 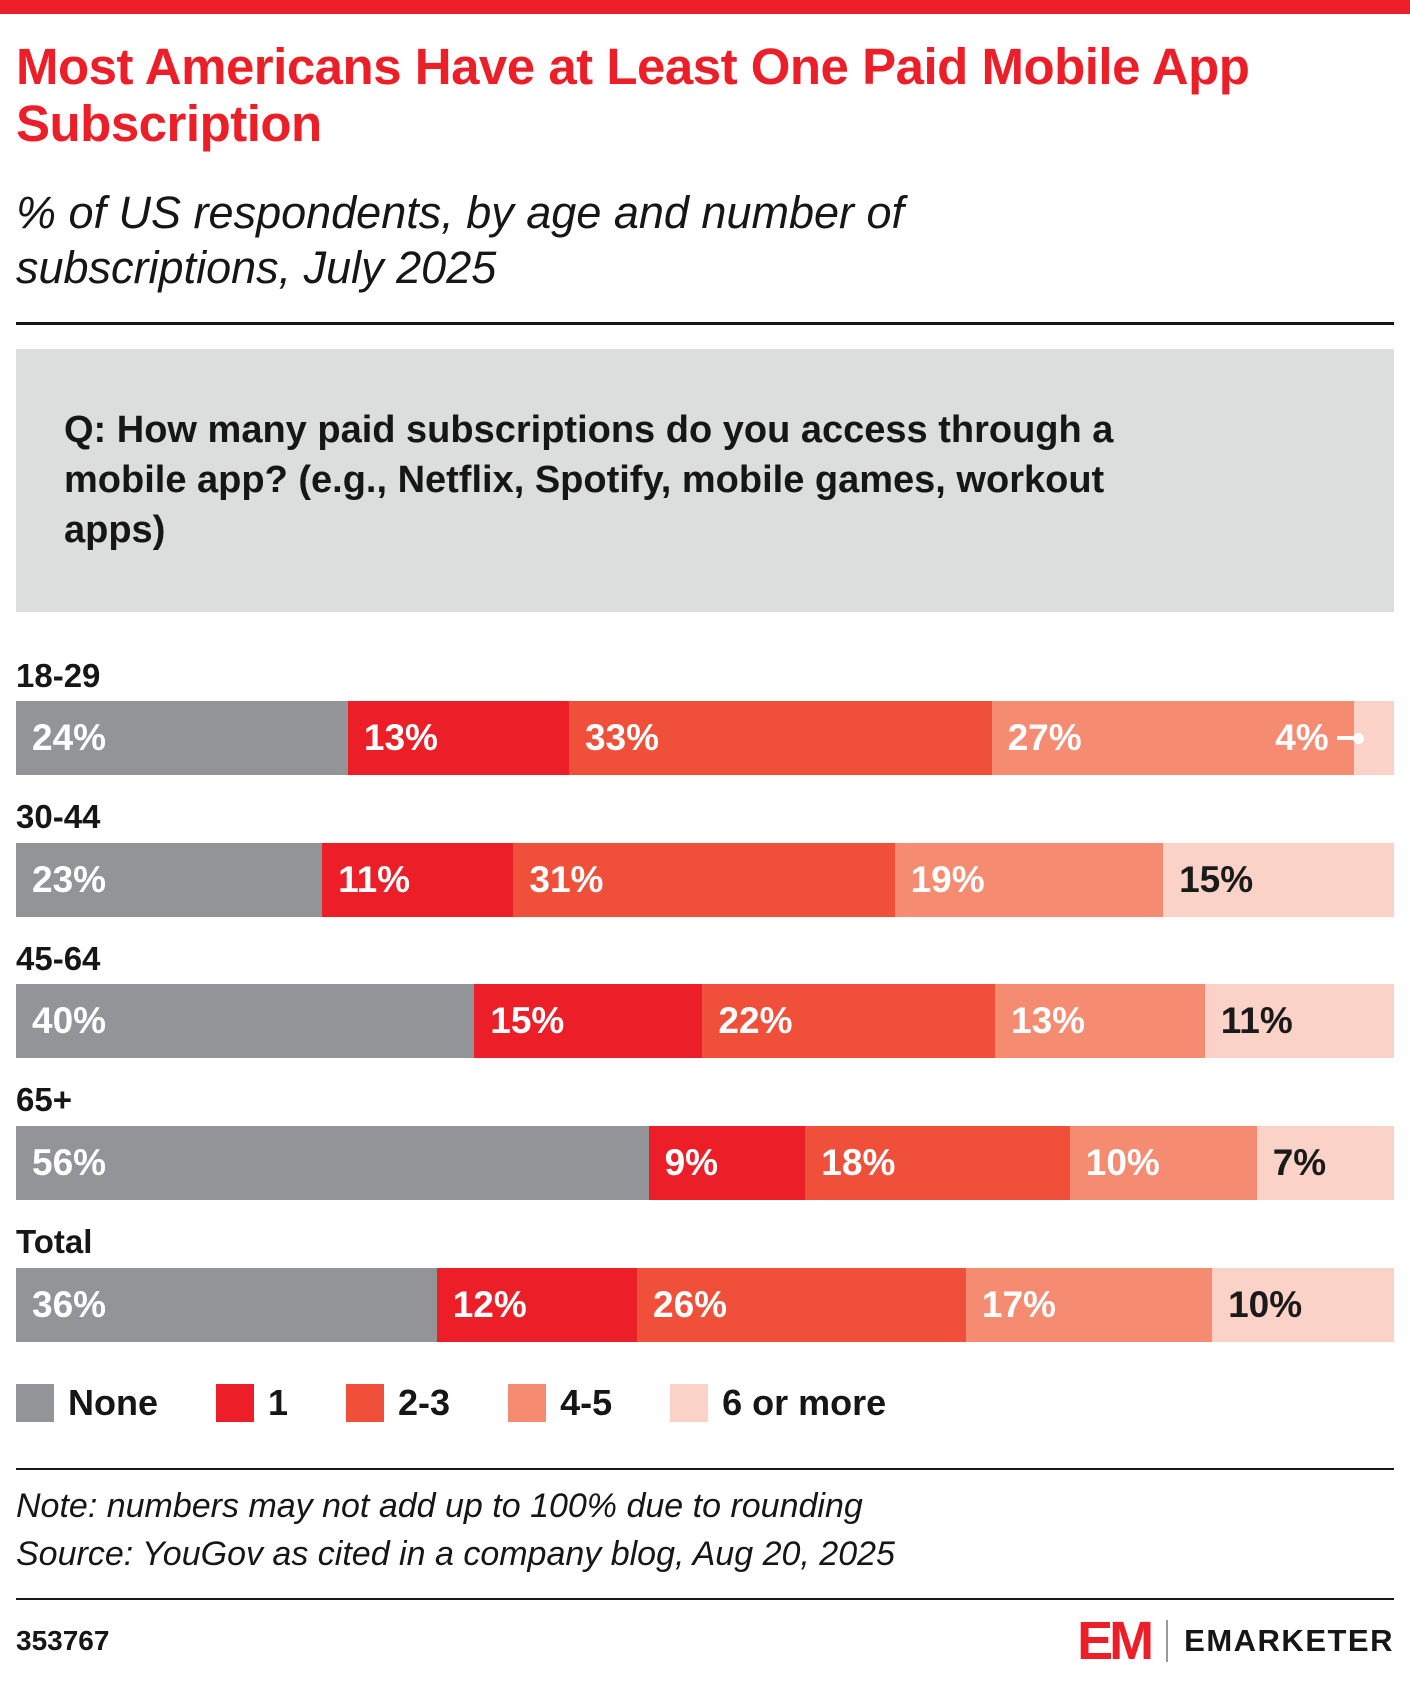 What do you see at coordinates (1044, 738) in the screenshot?
I see `segment-label: 27%` at bounding box center [1044, 738].